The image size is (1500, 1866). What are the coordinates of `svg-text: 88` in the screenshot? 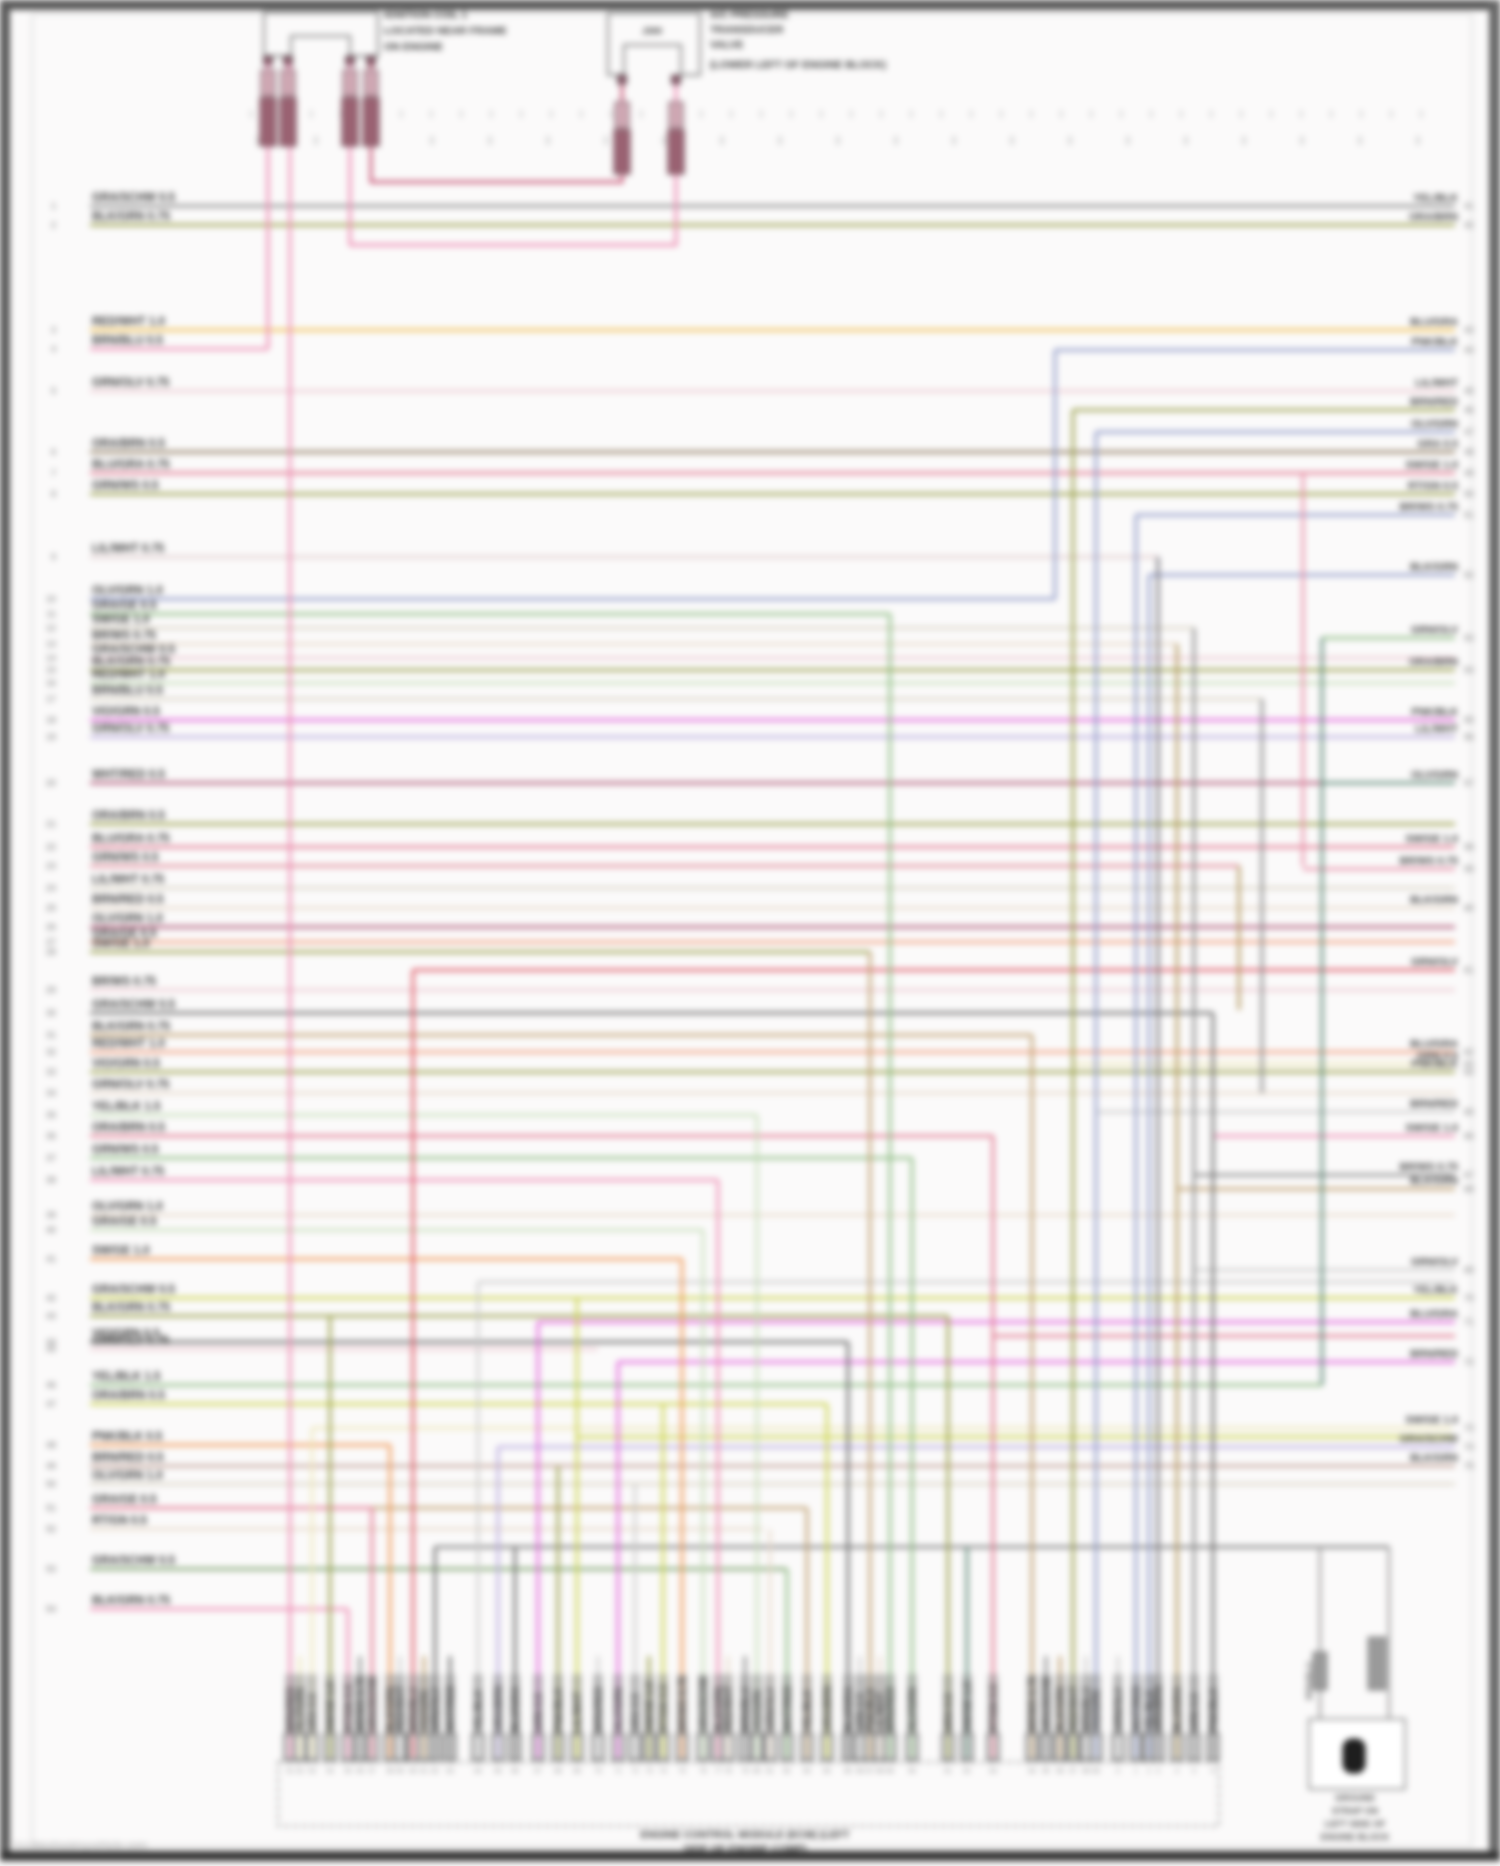 It's located at (880, 1771).